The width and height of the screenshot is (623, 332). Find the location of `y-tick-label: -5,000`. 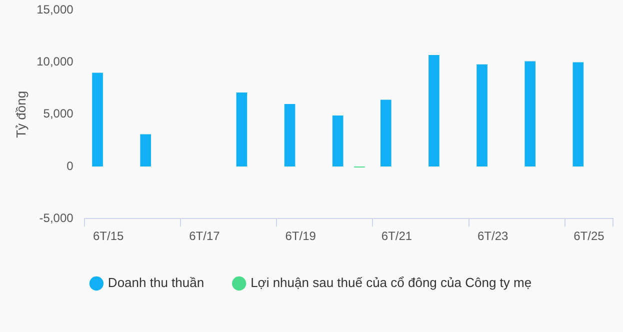

y-tick-label: -5,000 is located at coordinates (56, 217).